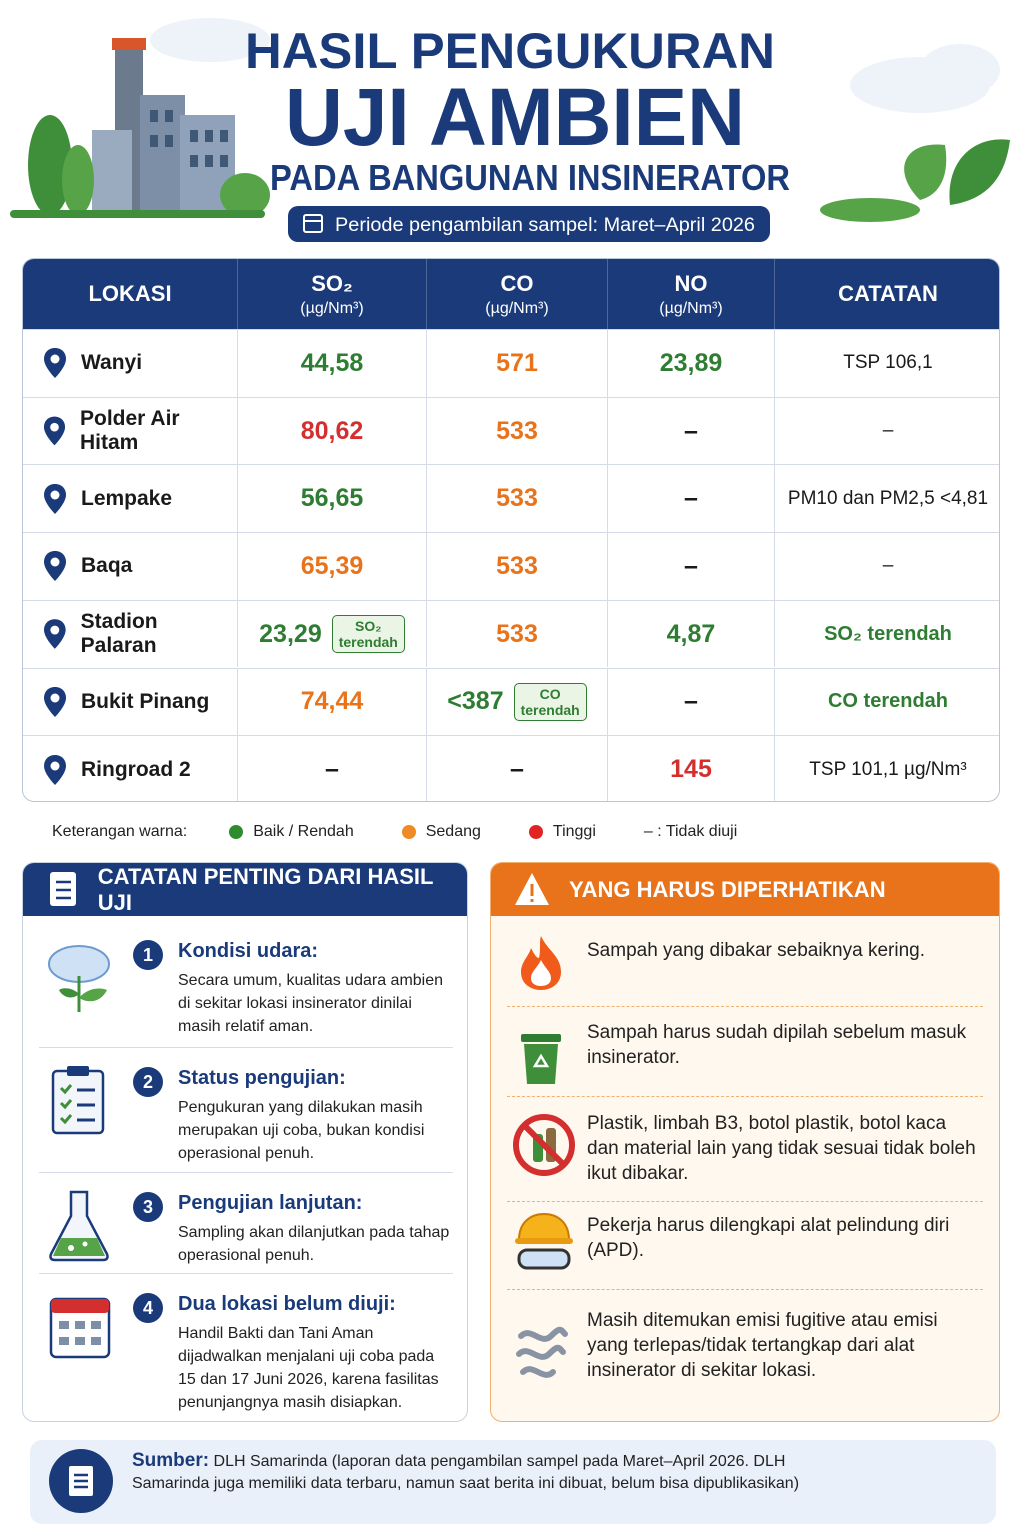 The width and height of the screenshot is (1024, 1536). What do you see at coordinates (574, 831) in the screenshot?
I see `legend-text: Tinggi` at bounding box center [574, 831].